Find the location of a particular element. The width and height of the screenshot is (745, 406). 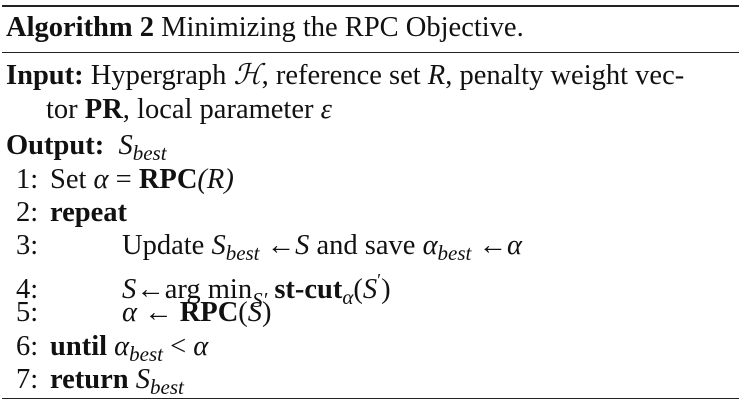

keyword-until: until is located at coordinates (79, 346).